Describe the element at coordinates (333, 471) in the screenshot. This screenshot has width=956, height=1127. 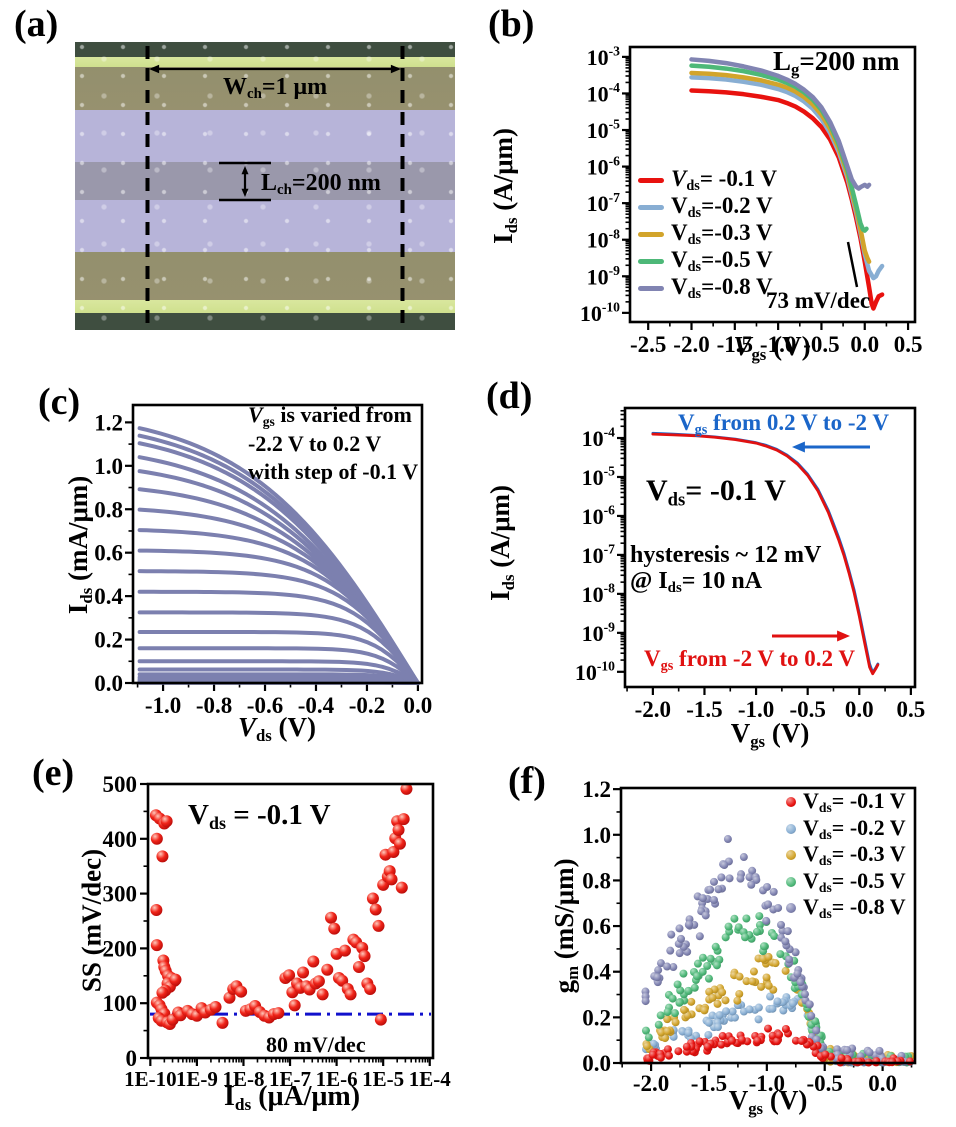
I see `sweep-annotation-line3: with step of -0.1 V` at that location.